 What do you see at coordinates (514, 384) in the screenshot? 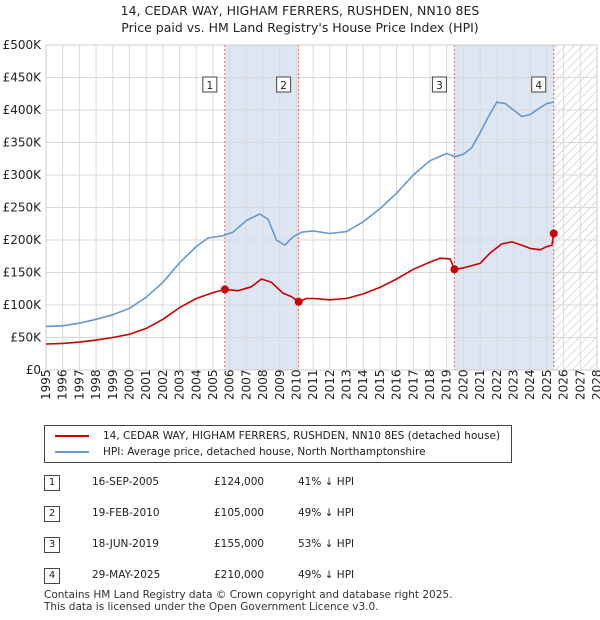
I see `x-tick-label: 2023` at bounding box center [514, 384].